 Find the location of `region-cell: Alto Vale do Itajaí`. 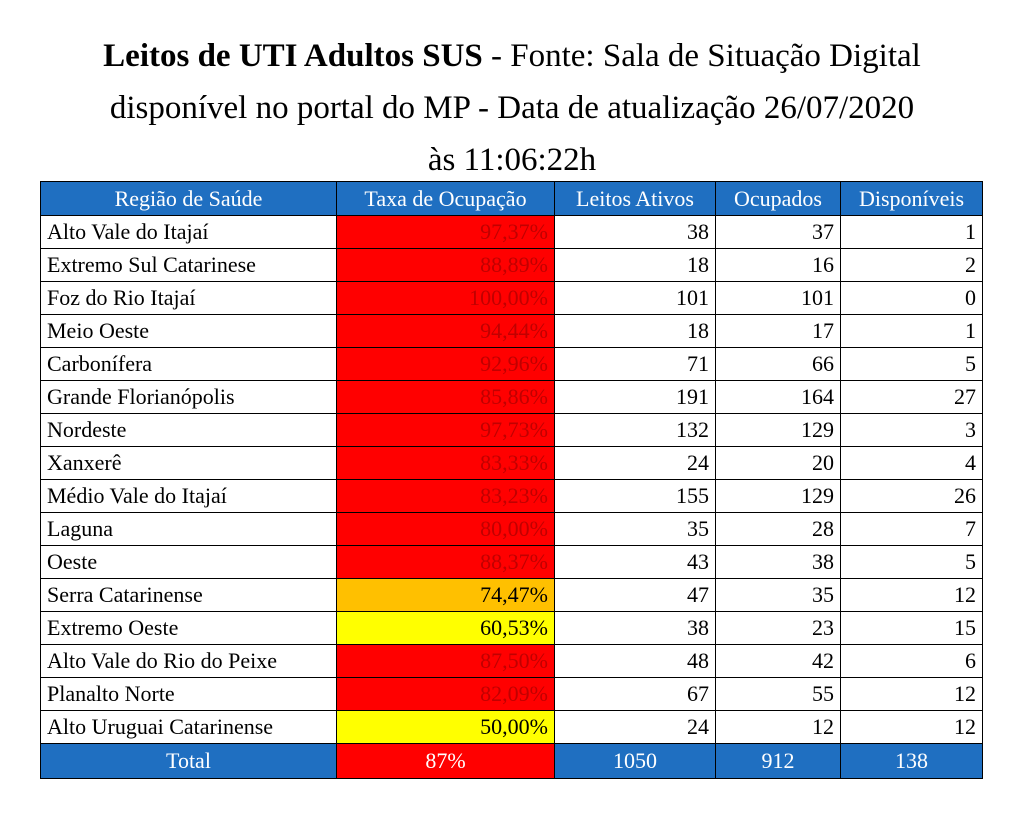

region-cell: Alto Vale do Itajaí is located at coordinates (188, 232).